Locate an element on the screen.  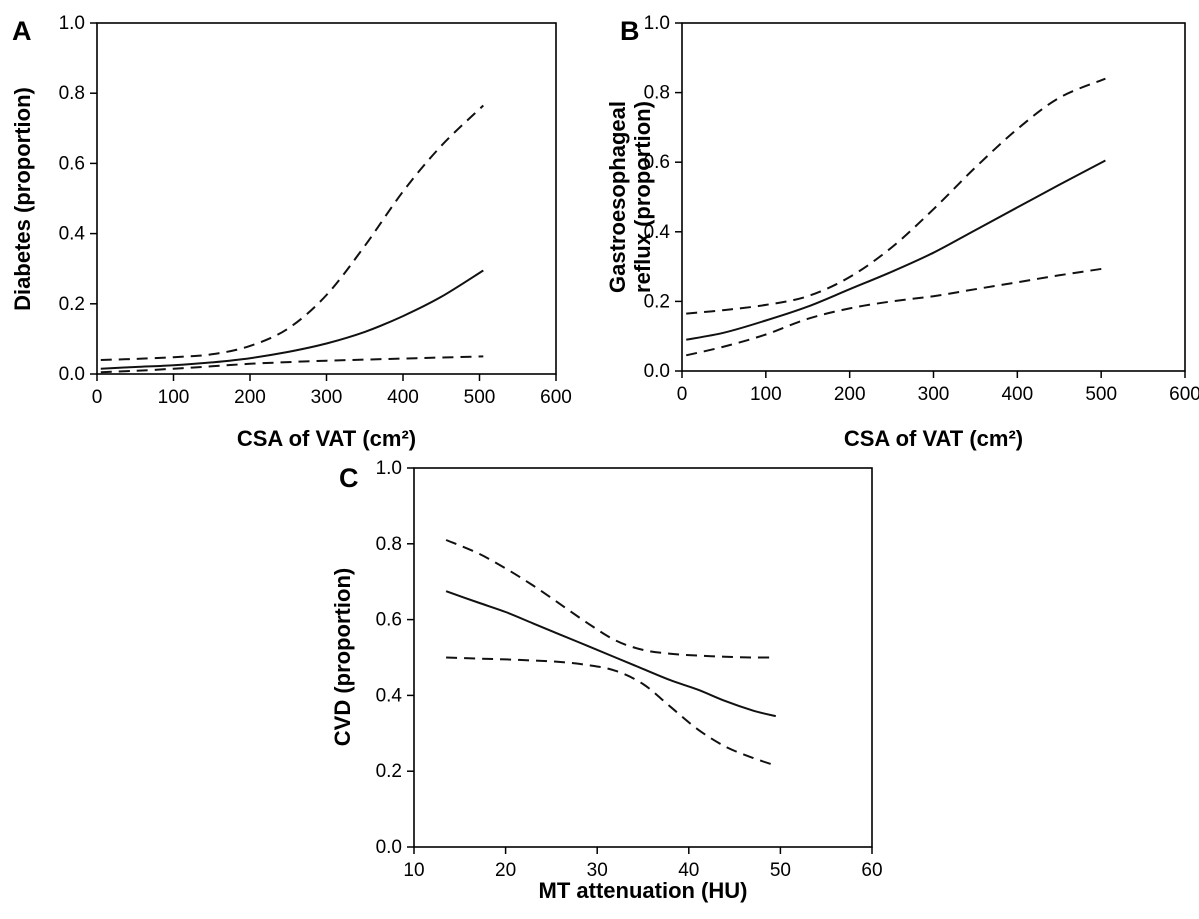
panel-a-plot-frame is located at coordinates (326, 198).